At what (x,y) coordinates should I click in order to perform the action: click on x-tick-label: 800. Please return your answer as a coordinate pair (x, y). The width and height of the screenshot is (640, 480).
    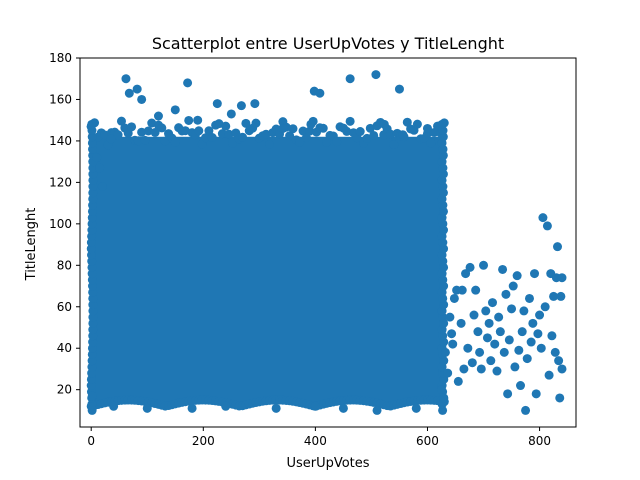
    Looking at the image, I should click on (539, 441).